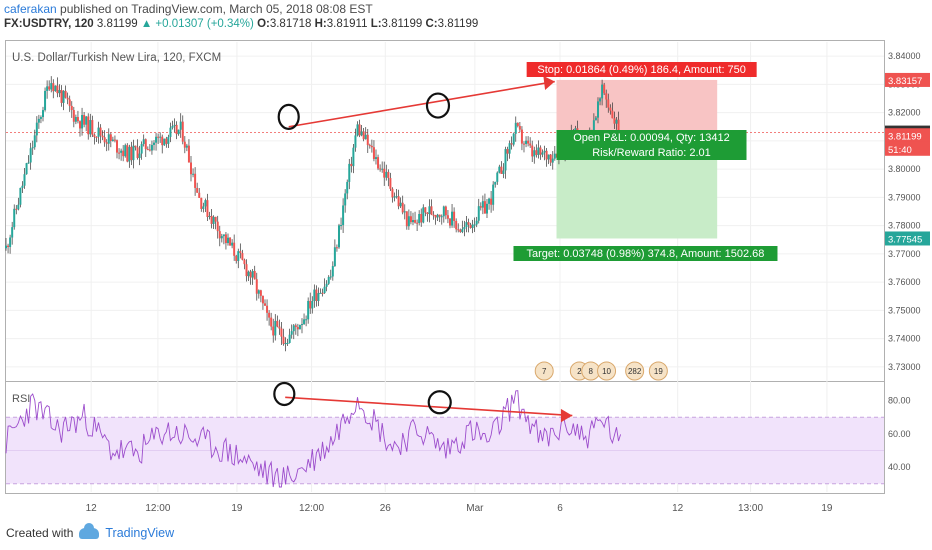  I want to click on price-tick-label: 3.74000, so click(904, 339).